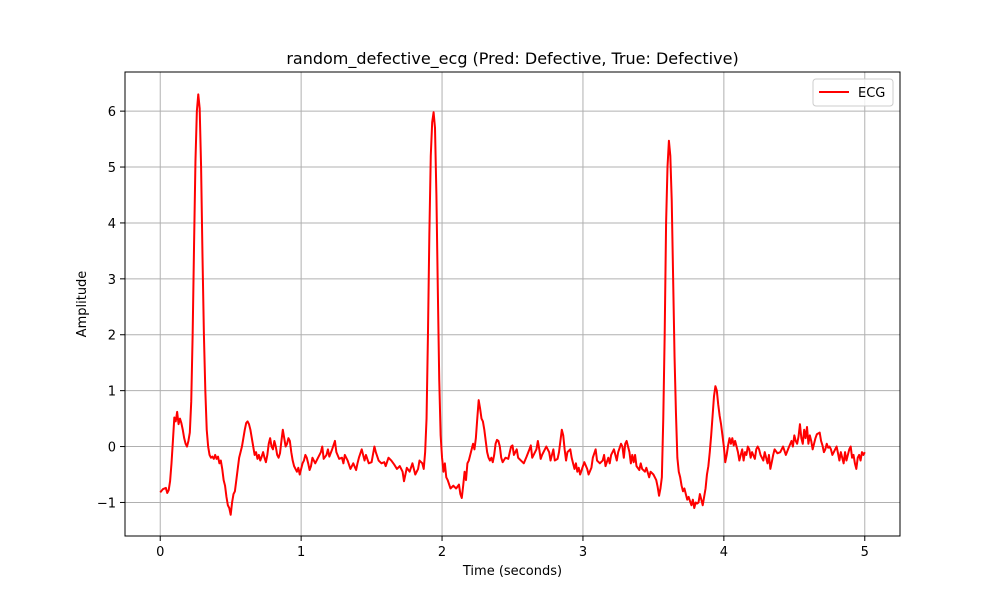  I want to click on y-axis: −1 0 1 2 3 4 5 6, so click(111, 308).